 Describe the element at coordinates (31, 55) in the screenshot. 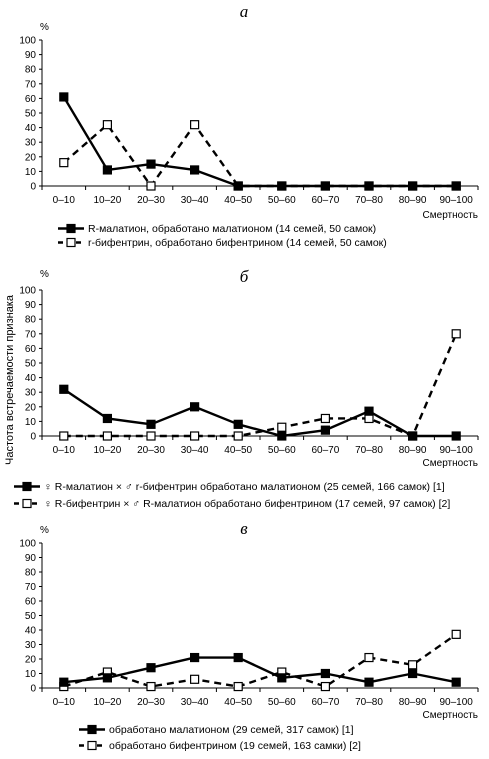

I see `y-tick-label: 90` at that location.